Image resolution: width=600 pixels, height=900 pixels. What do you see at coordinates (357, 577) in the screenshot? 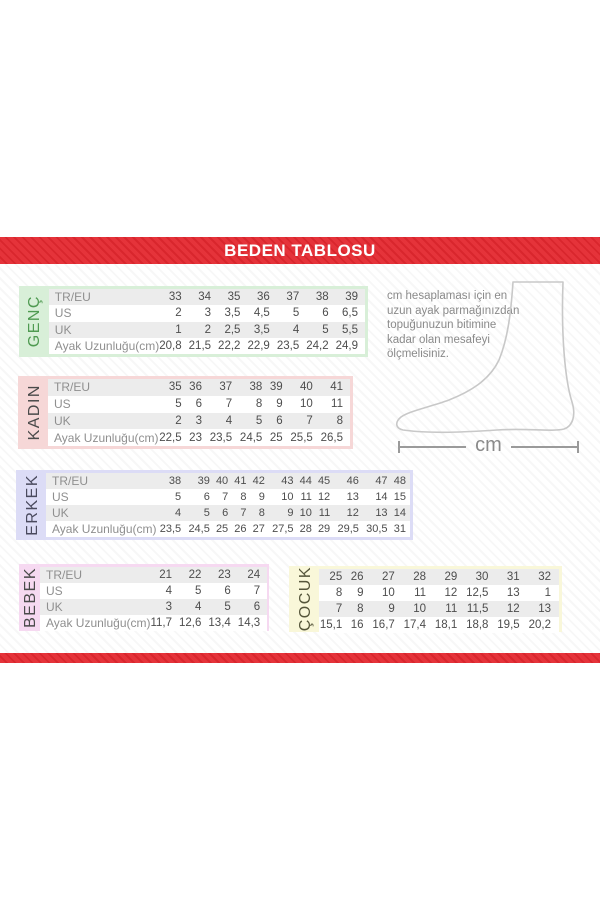
I see `size-cell: 26` at bounding box center [357, 577].